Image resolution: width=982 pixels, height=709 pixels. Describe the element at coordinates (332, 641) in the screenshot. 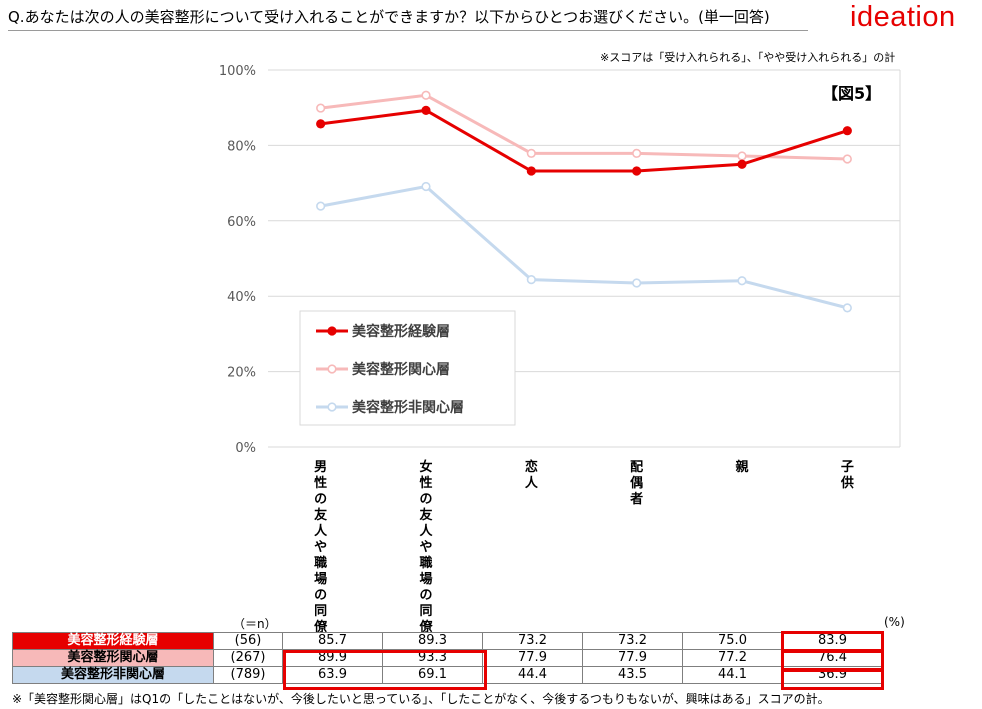

I see `table-cell: 85.7` at that location.